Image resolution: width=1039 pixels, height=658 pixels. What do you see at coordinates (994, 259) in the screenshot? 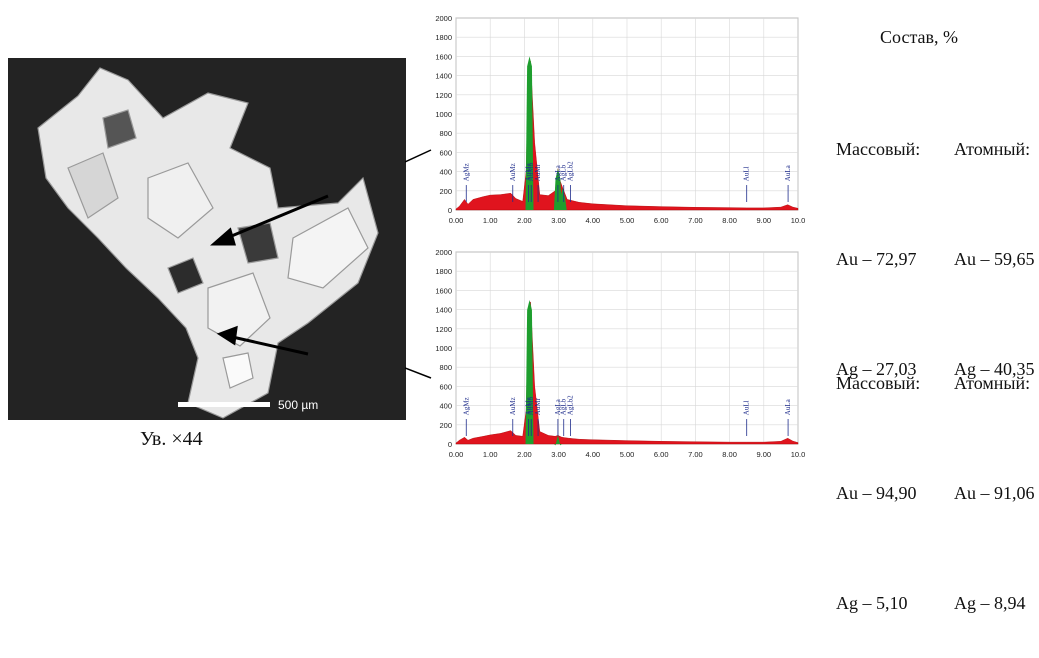
I see `atomic-au: Au – 59,65` at bounding box center [994, 259].